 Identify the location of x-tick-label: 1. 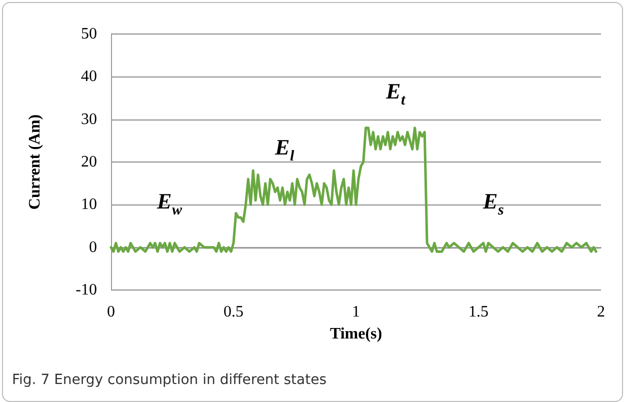
(356, 312).